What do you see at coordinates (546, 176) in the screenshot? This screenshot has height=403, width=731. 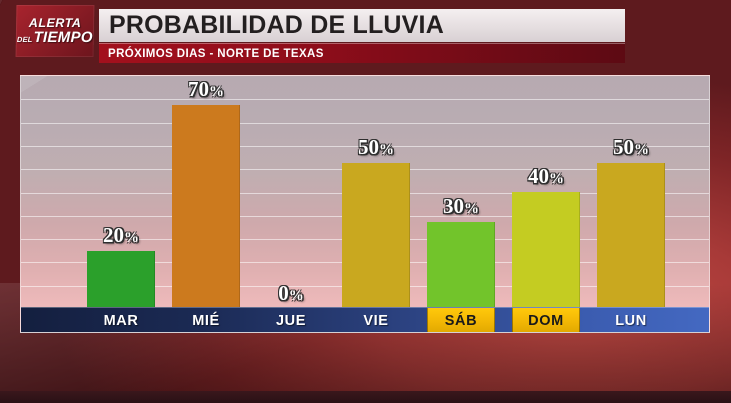 I see `bar-value-dom: 40%` at bounding box center [546, 176].